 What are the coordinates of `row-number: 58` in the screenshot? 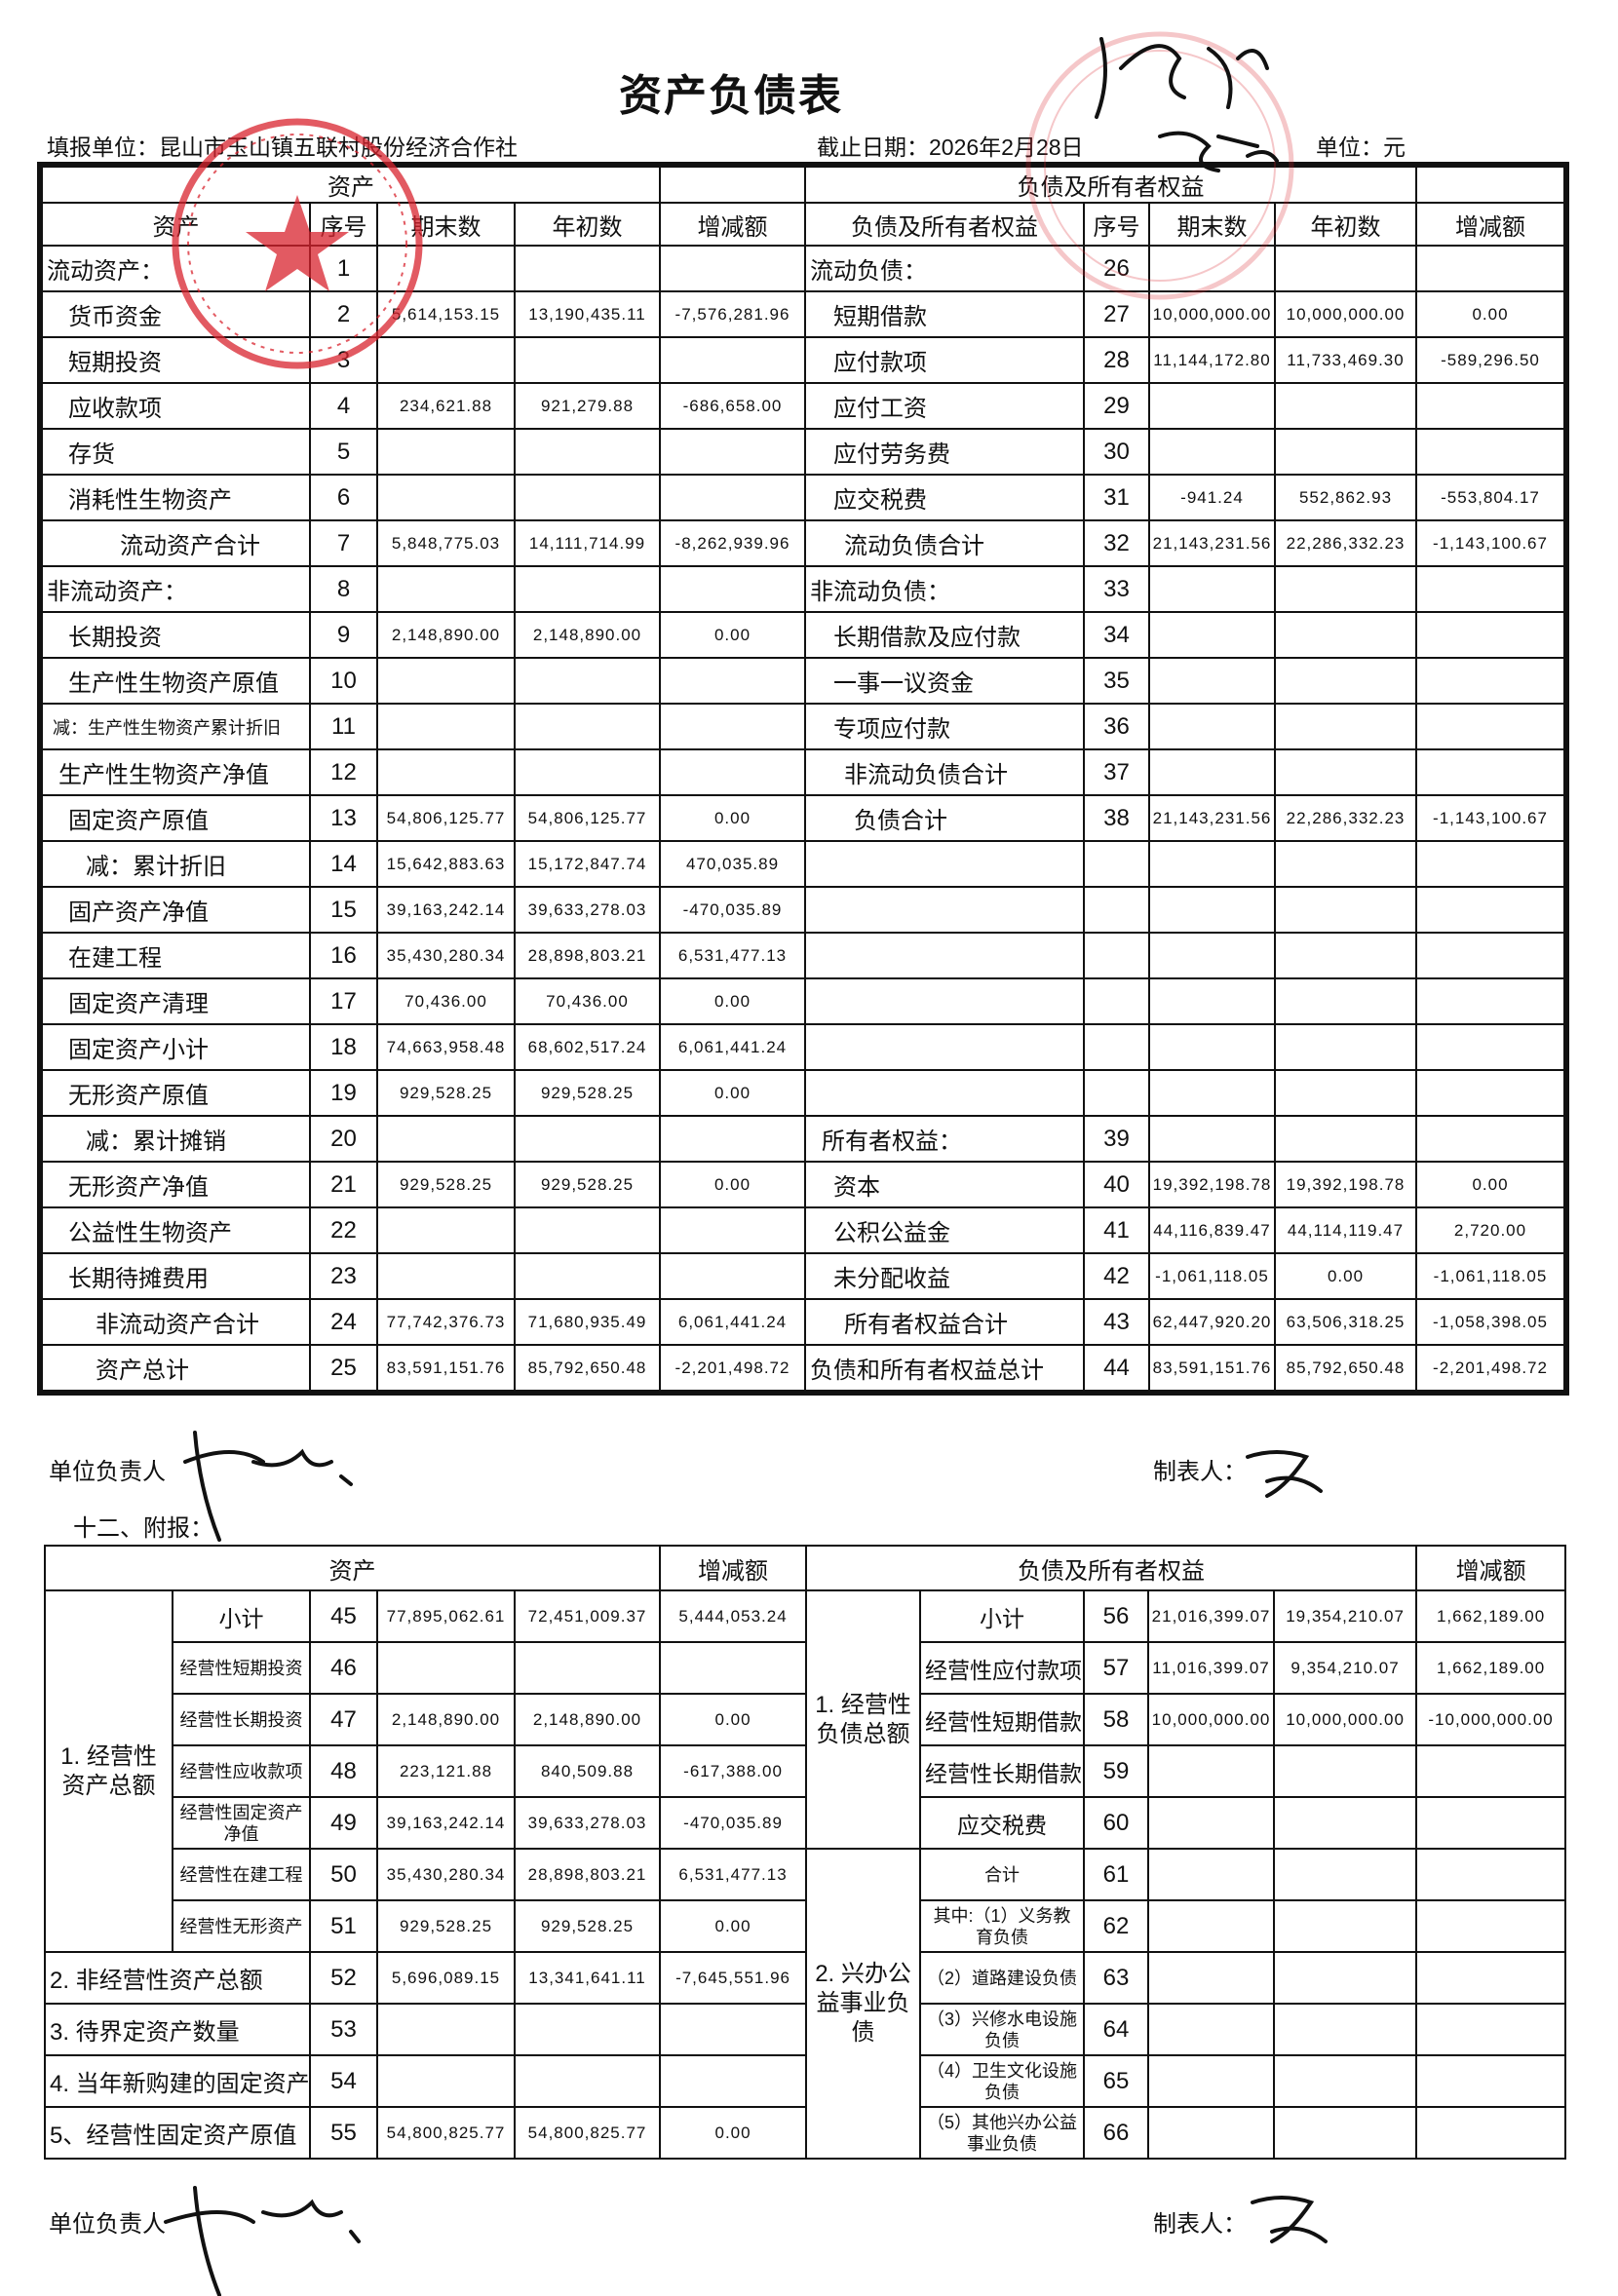 It's located at (1116, 1719).